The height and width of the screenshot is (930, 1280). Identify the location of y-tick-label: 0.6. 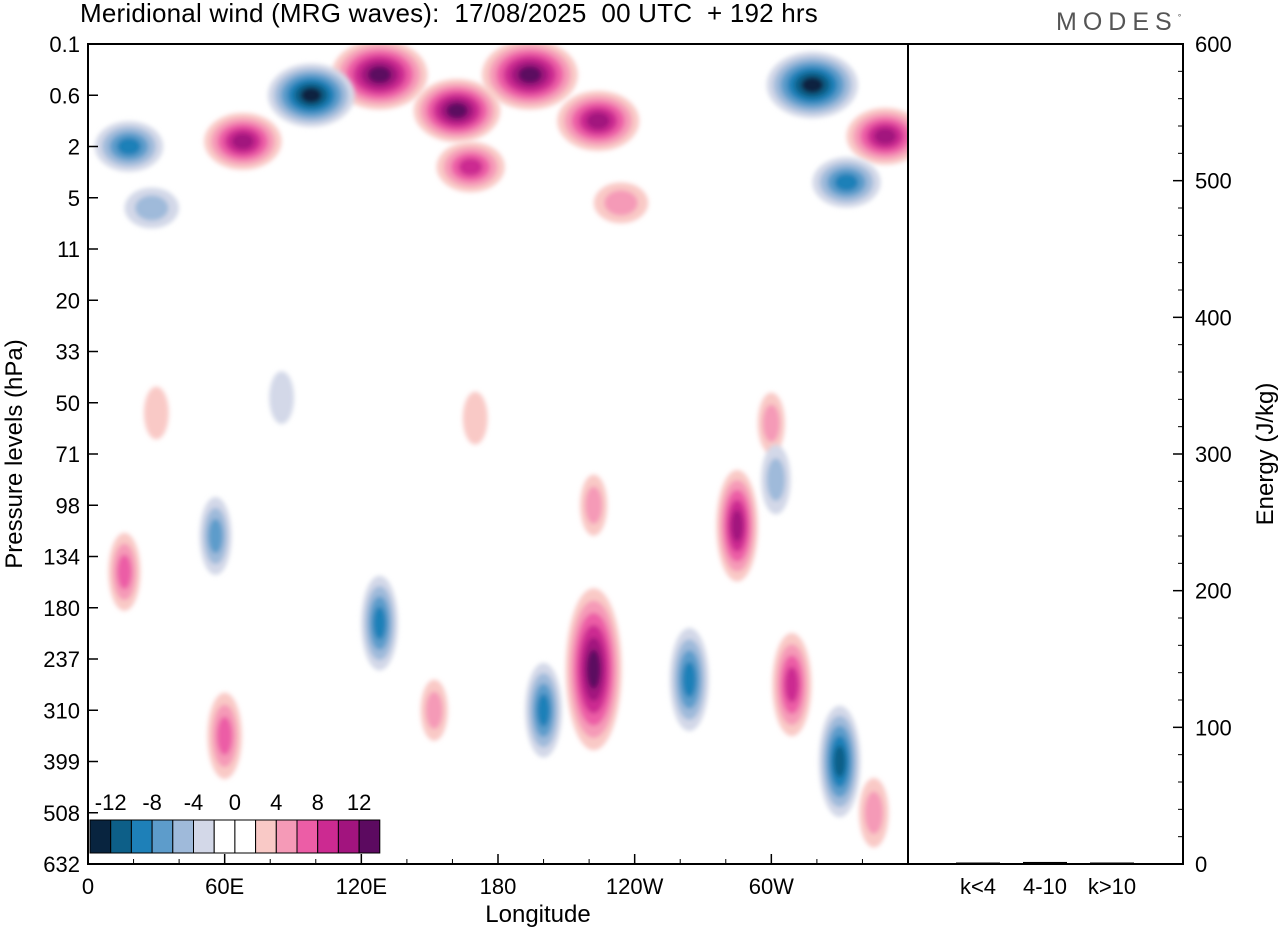
(64, 95).